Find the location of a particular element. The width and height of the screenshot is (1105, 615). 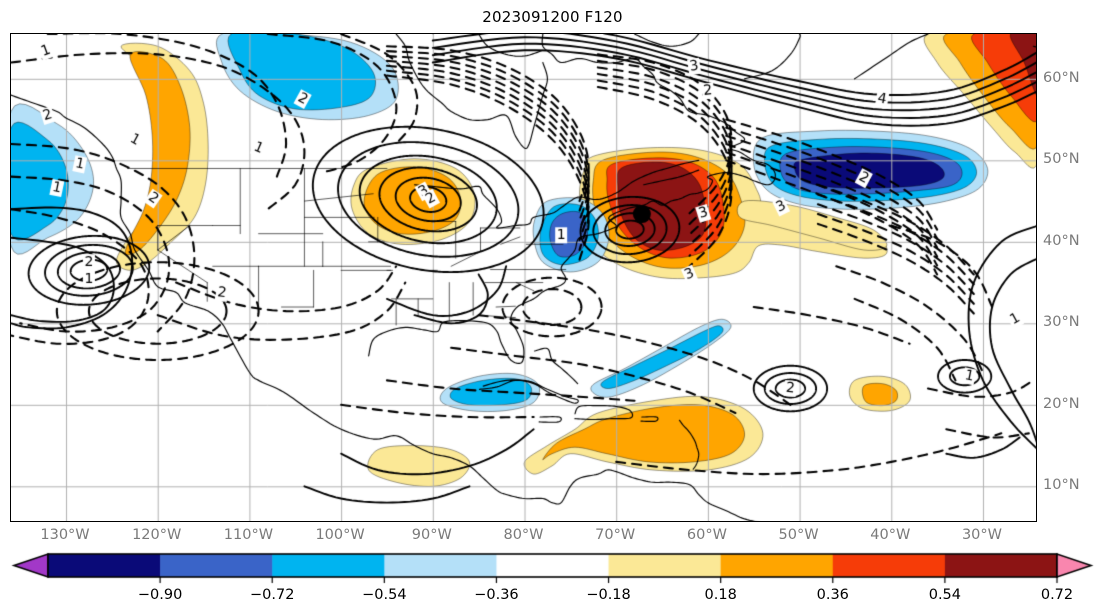

longitude-tick-7: 60°W is located at coordinates (706, 535).